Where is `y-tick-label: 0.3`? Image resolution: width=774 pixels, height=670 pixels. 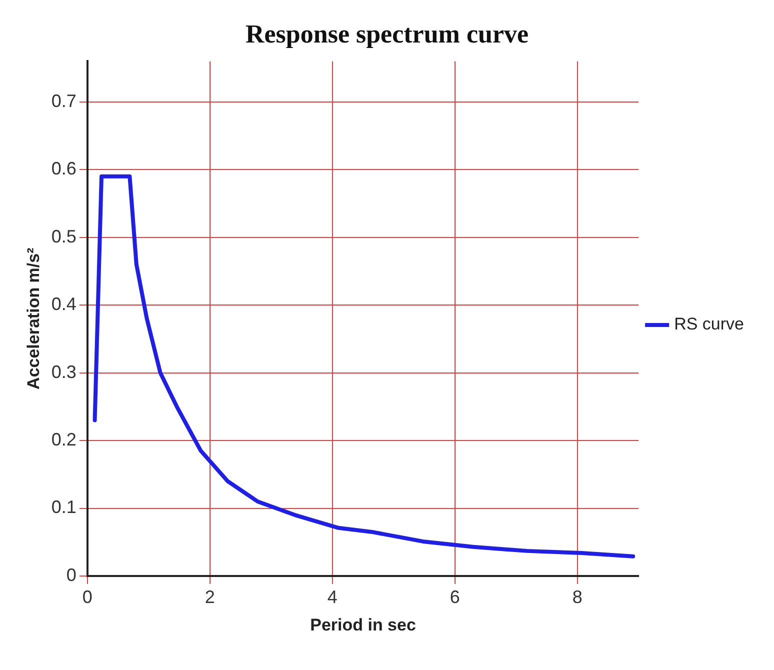 y-tick-label: 0.3 is located at coordinates (63, 372).